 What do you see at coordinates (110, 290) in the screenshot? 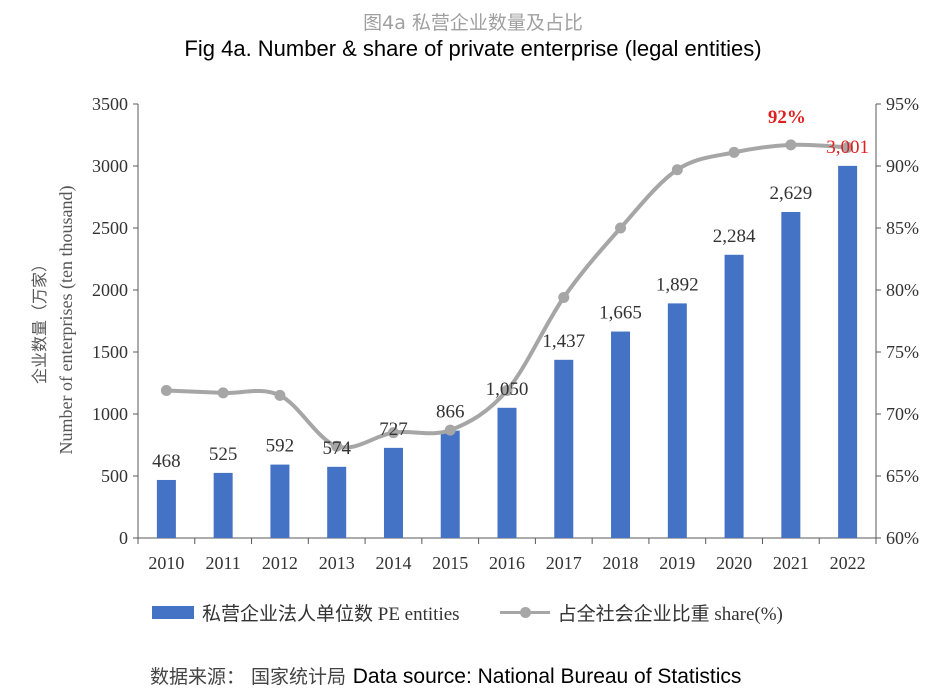
I see `y-left-tick-label: 2000` at bounding box center [110, 290].